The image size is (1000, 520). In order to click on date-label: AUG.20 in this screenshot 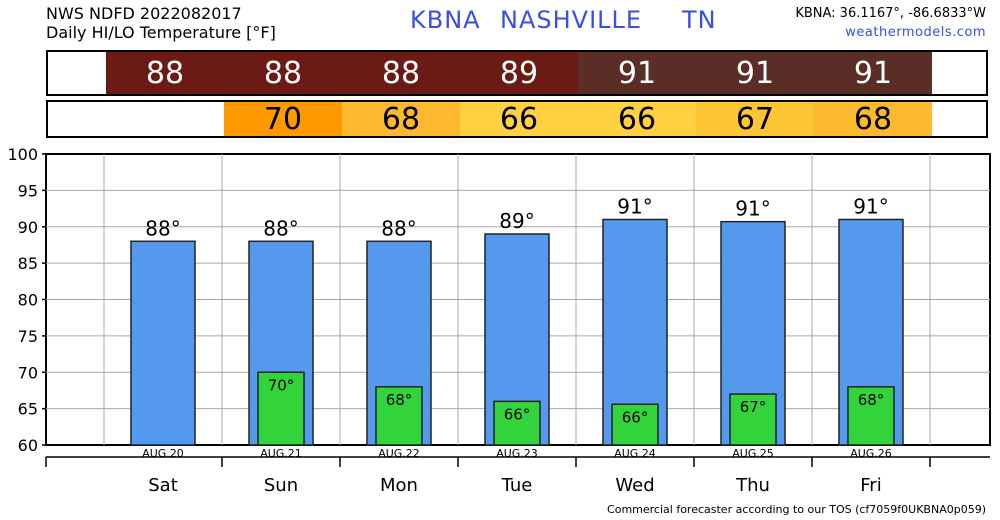, I will do `click(163, 453)`.